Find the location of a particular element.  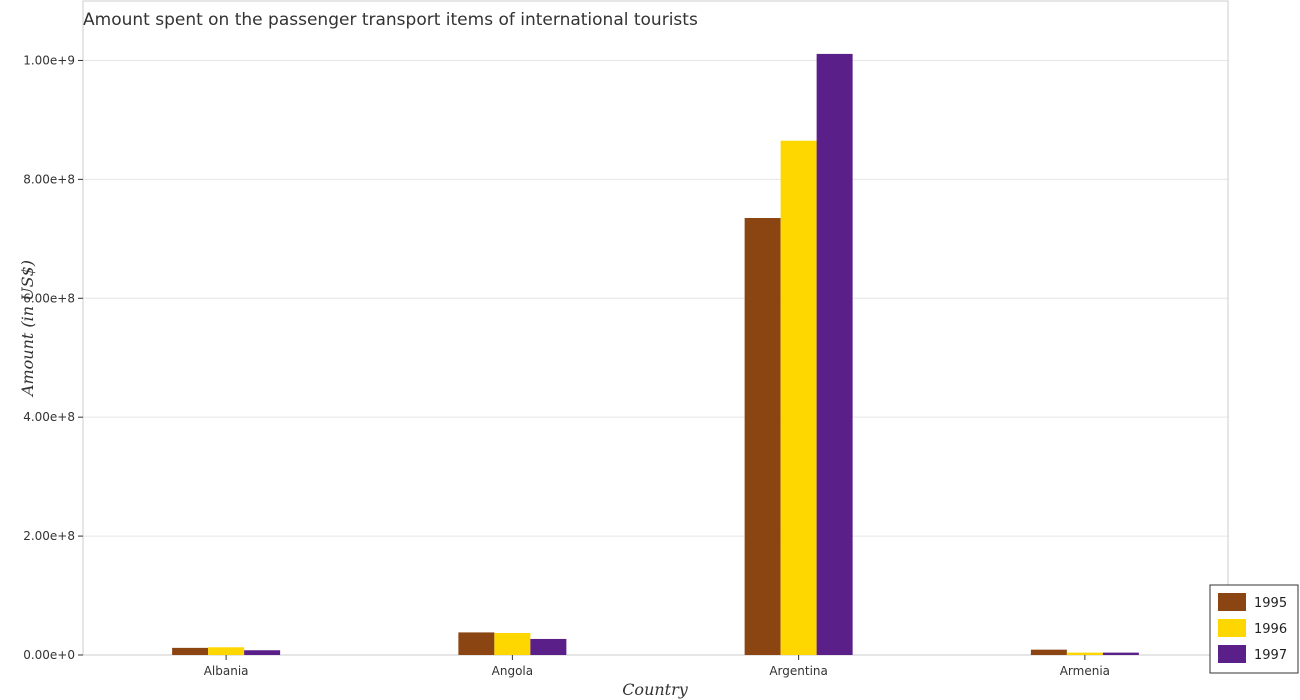

bar-armenia-1997 is located at coordinates (1120, 653).